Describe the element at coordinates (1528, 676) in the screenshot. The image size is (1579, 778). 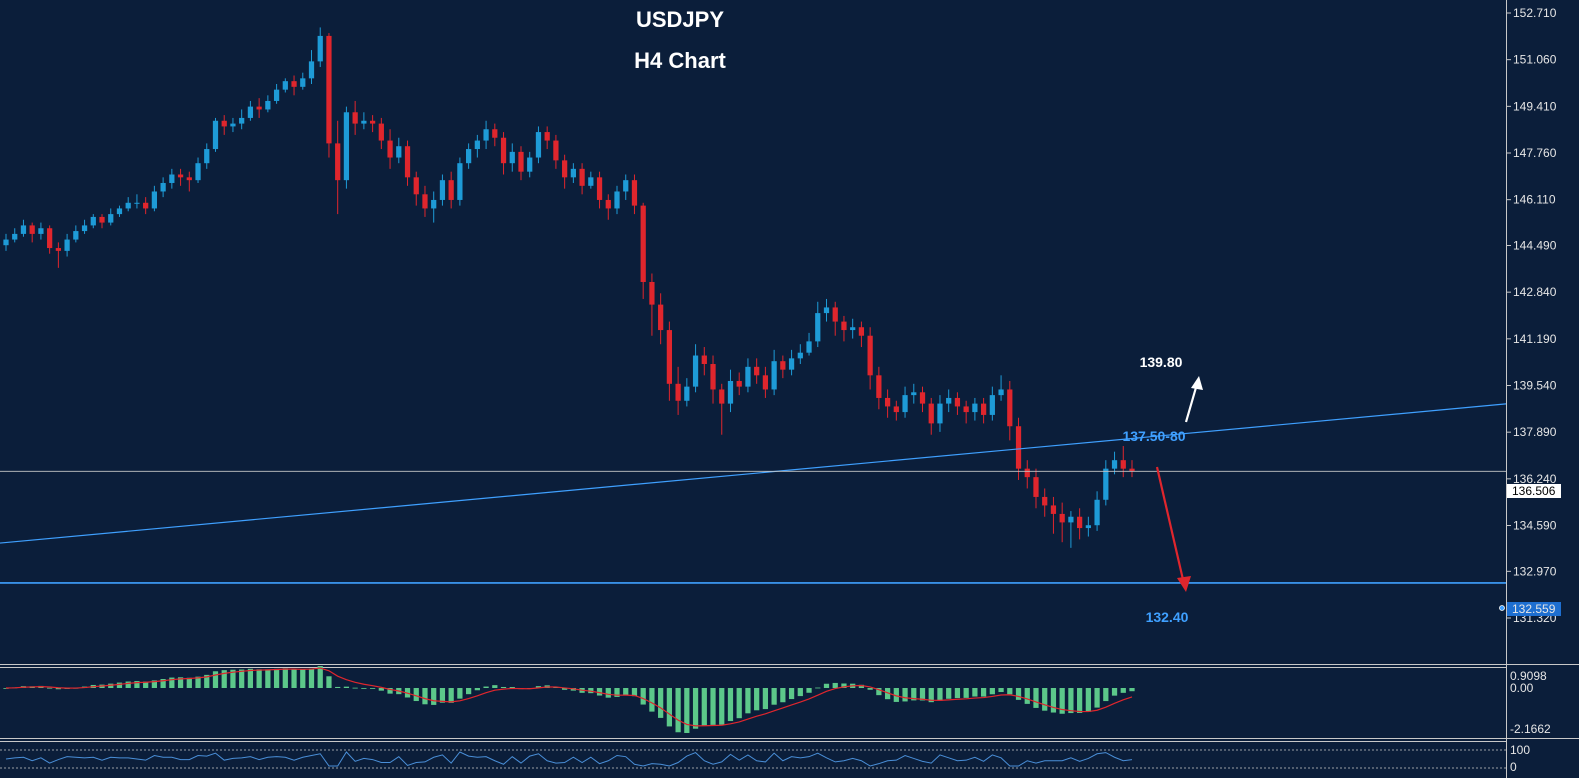
I see `macd-tick-top: 0.9098` at that location.